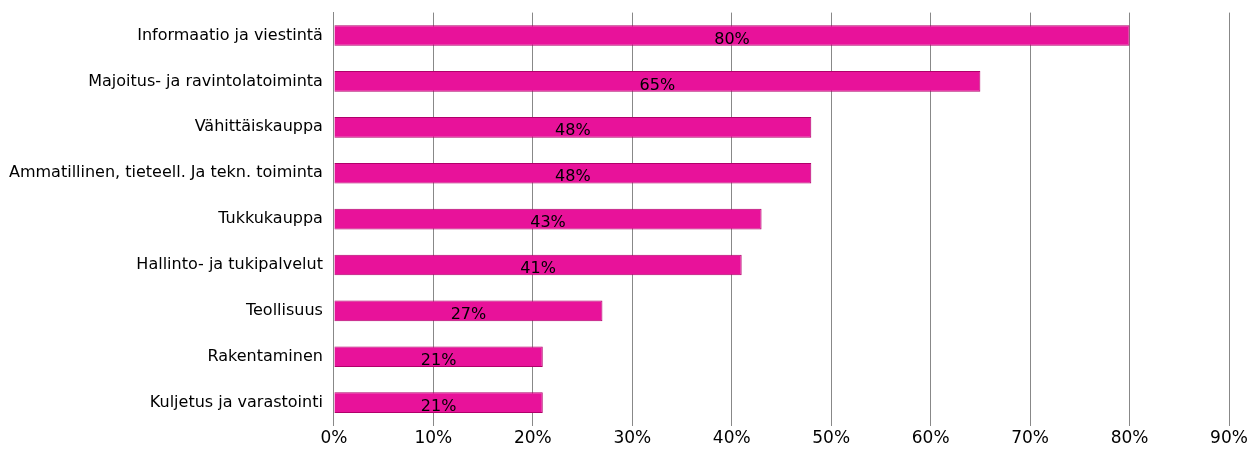 The image size is (1259, 458). I want to click on y-tick-label: Rakentaminen, so click(265, 355).